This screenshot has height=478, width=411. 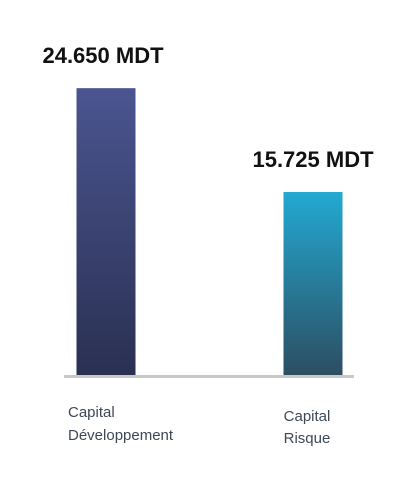 I want to click on category-labels-group: Capital Développement Capital Risque, so click(x=199, y=425).